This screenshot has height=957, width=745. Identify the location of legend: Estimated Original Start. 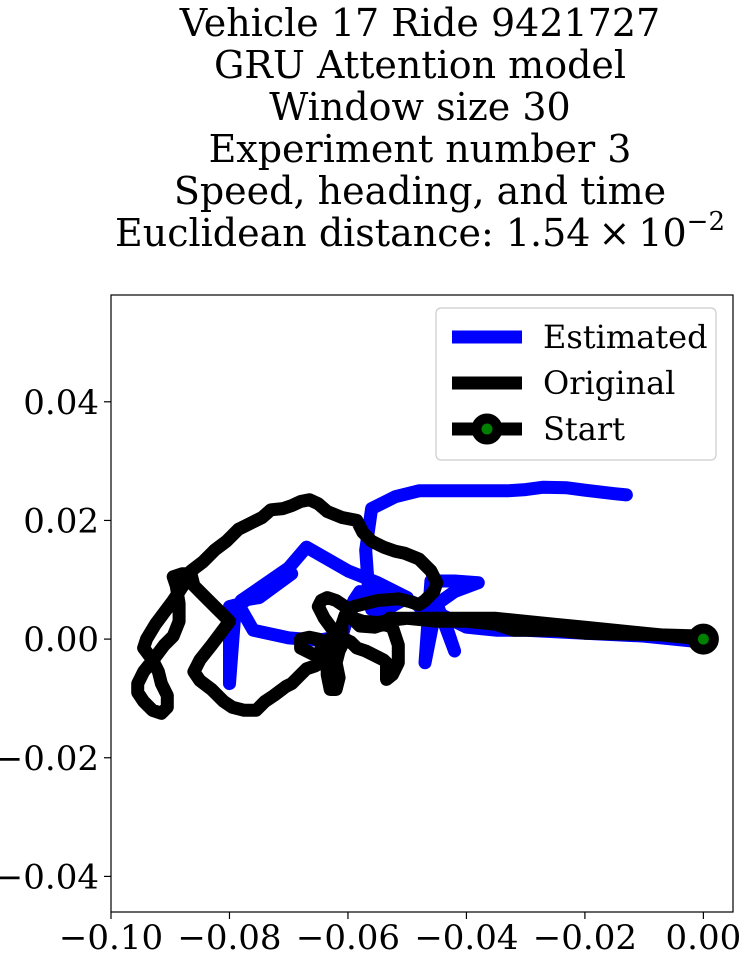
(576, 384).